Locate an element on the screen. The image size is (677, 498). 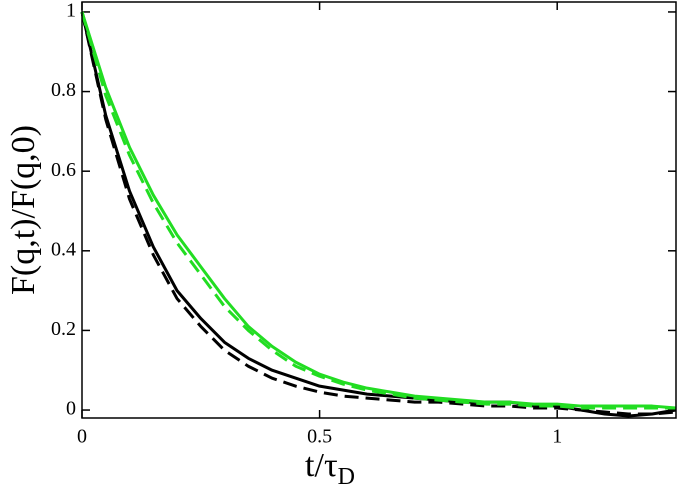
x-tick-label: 0.5 is located at coordinates (319, 437).